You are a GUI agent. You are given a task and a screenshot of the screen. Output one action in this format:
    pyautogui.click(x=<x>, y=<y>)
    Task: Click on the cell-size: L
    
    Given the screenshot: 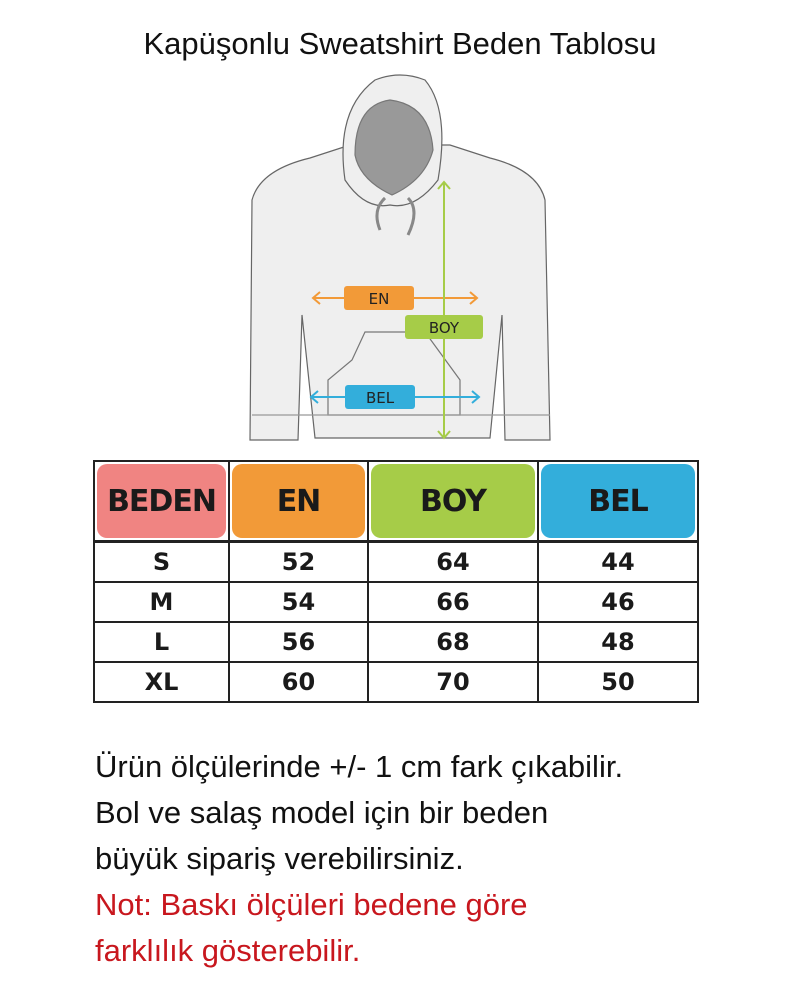 What is the action you would take?
    pyautogui.click(x=161, y=642)
    